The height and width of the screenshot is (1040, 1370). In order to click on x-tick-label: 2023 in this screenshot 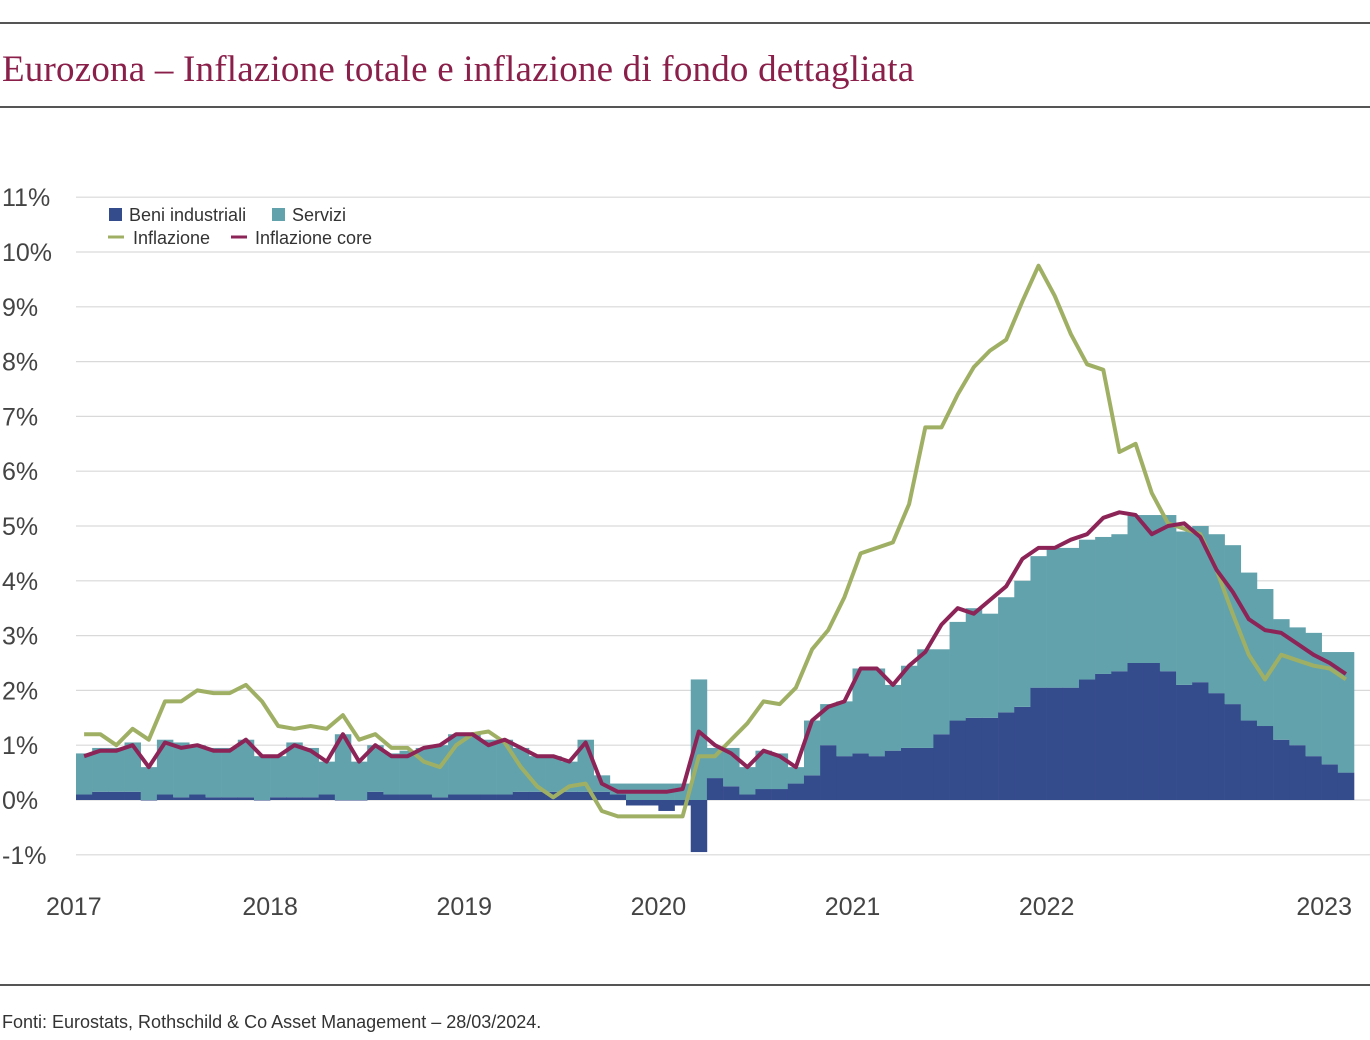, I will do `click(1324, 907)`.